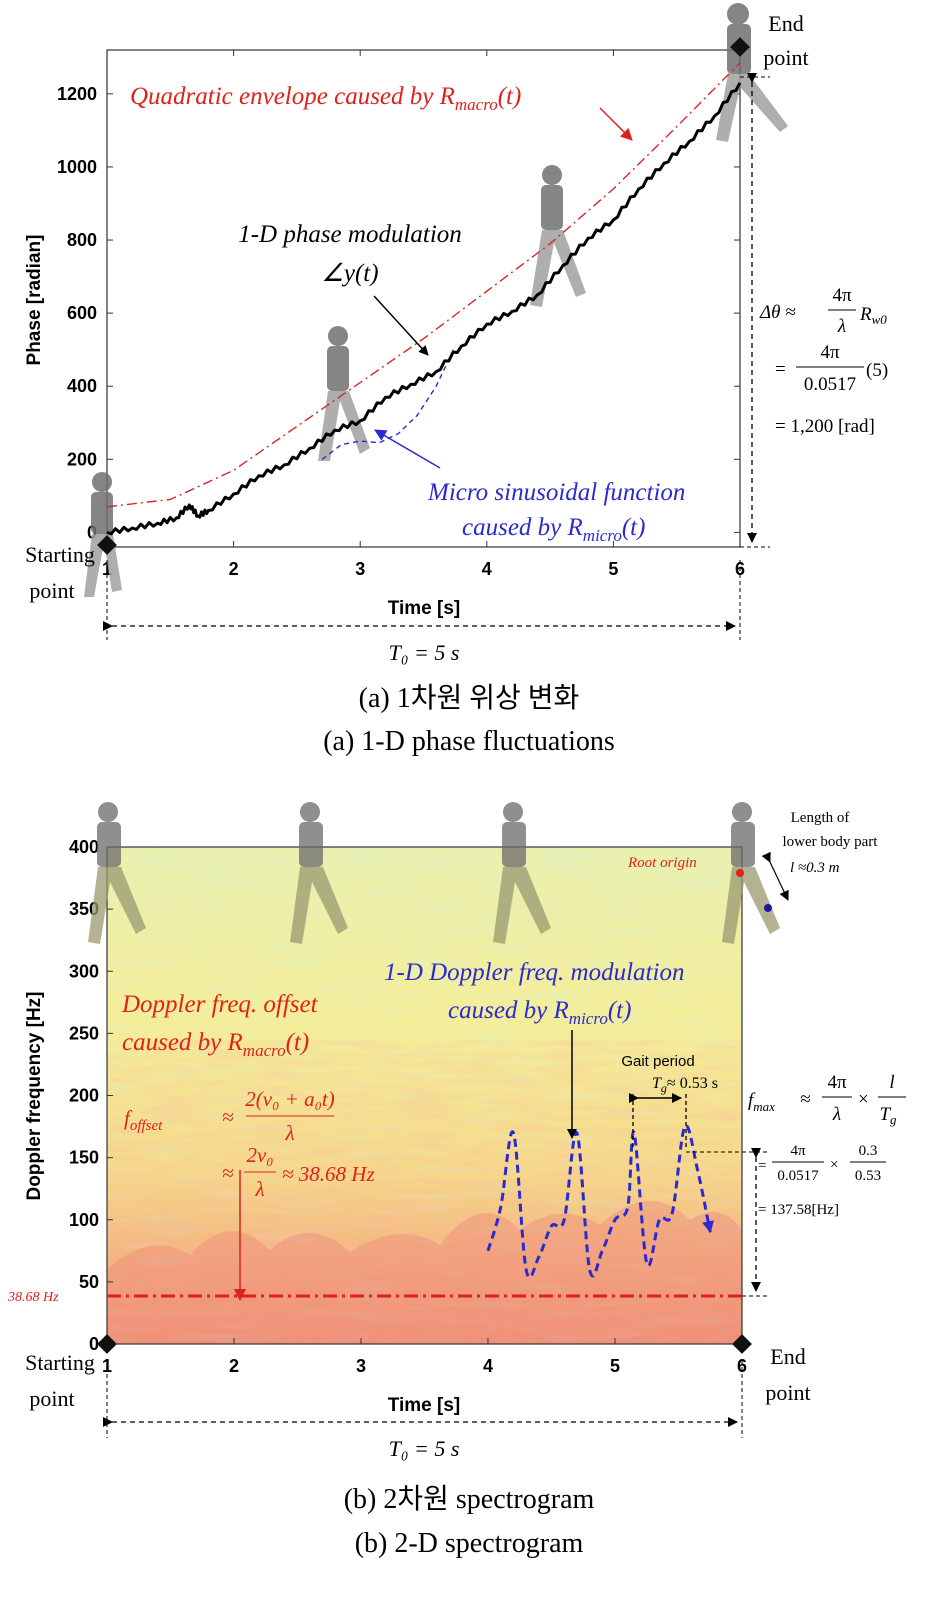 This screenshot has width=938, height=1609. Describe the element at coordinates (84, 909) in the screenshot. I see `y-tick-label: 350` at that location.